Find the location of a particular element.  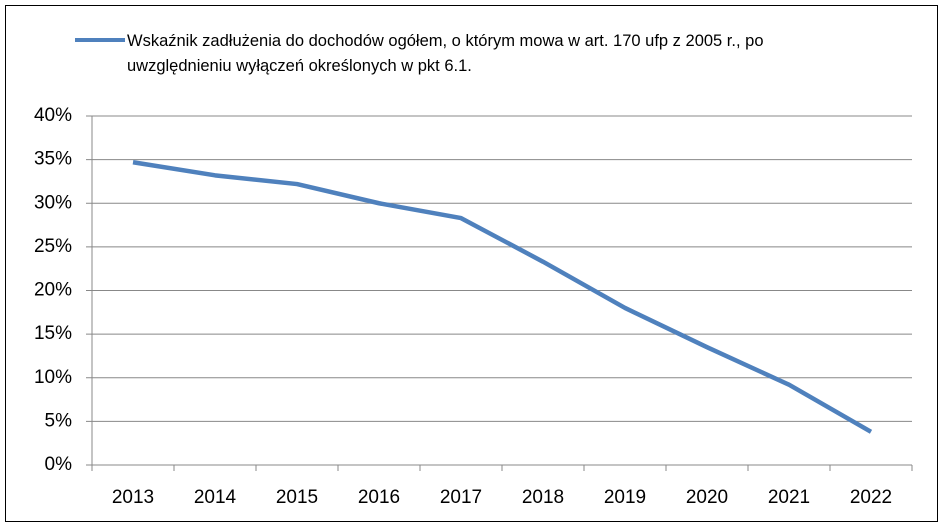

x-tick-label: 2018 is located at coordinates (543, 497).